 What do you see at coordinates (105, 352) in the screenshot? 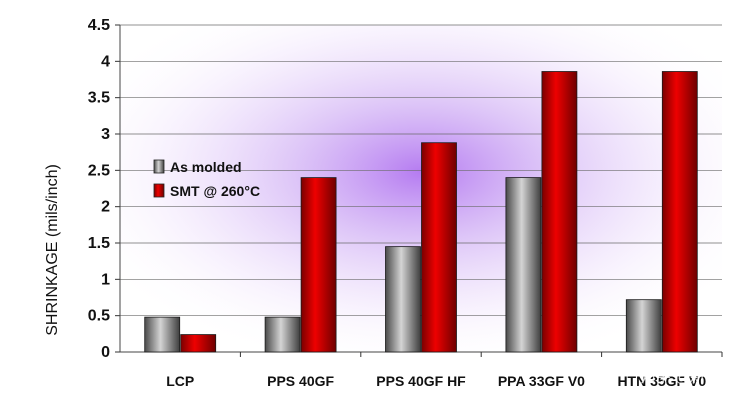
I see `y-tick-label: 0` at bounding box center [105, 352].